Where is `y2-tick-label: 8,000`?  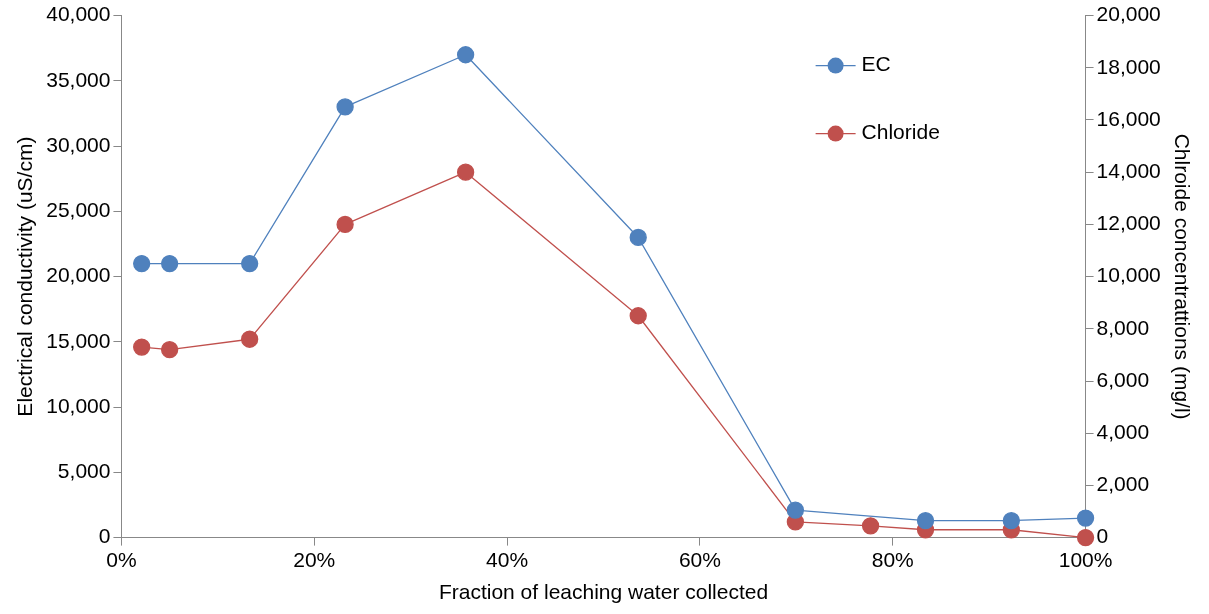 y2-tick-label: 8,000 is located at coordinates (1123, 327).